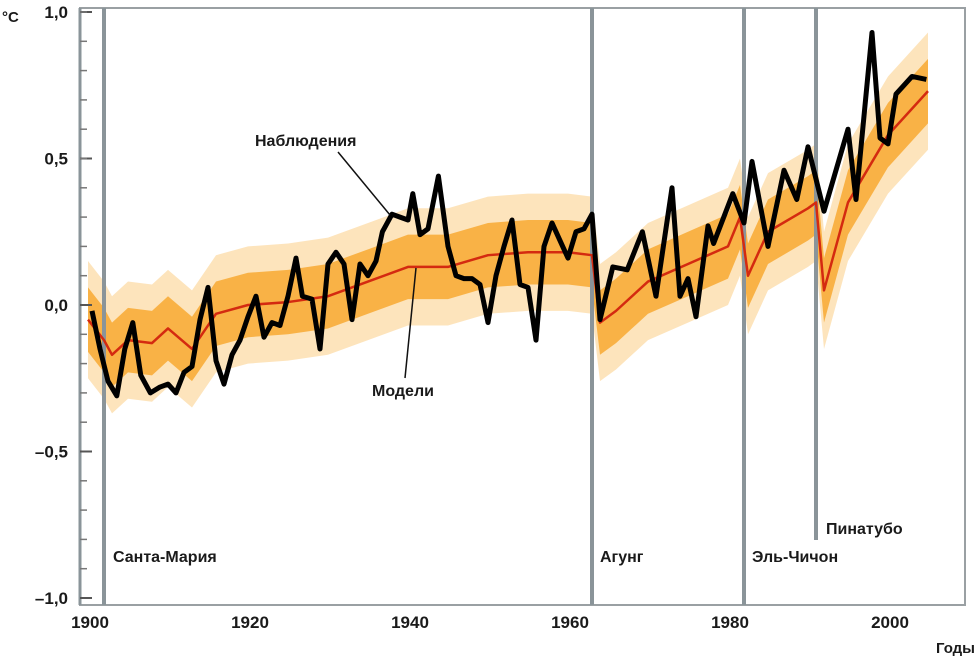 Image resolution: width=979 pixels, height=666 pixels. What do you see at coordinates (165, 557) in the screenshot?
I see `volcano-label: Санта-Мария` at bounding box center [165, 557].